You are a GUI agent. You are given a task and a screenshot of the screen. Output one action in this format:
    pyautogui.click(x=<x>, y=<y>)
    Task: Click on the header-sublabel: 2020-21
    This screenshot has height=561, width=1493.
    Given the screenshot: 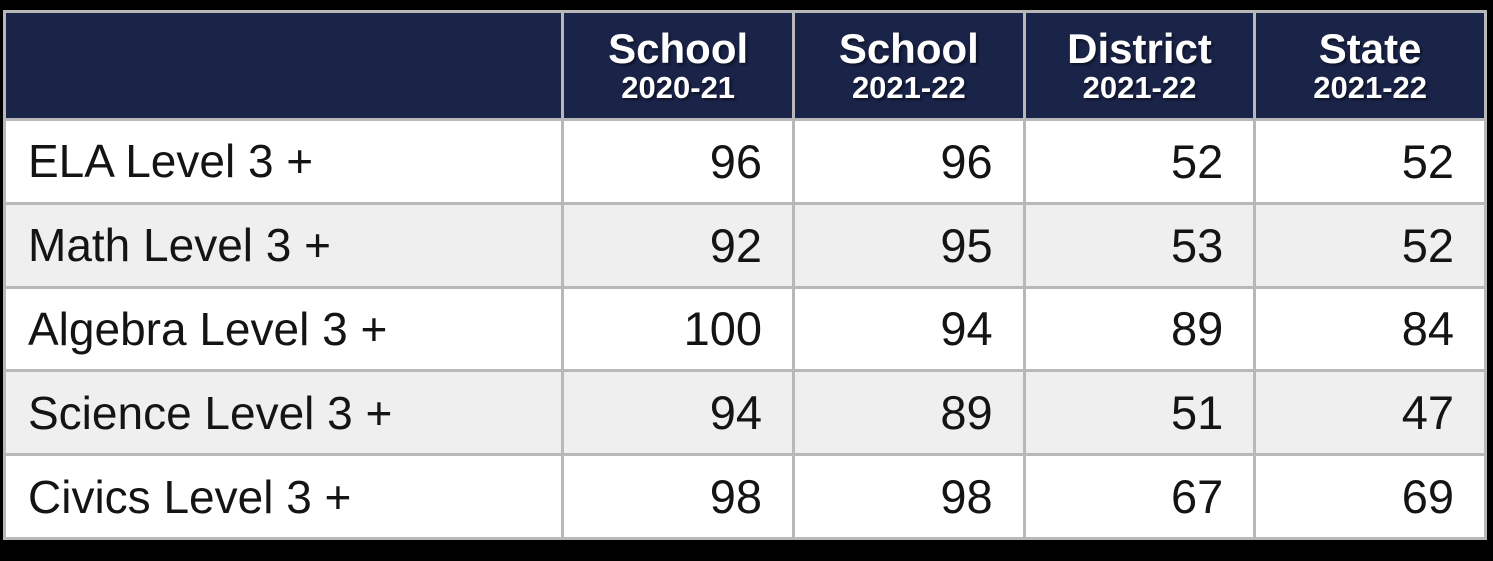 What is the action you would take?
    pyautogui.click(x=678, y=88)
    